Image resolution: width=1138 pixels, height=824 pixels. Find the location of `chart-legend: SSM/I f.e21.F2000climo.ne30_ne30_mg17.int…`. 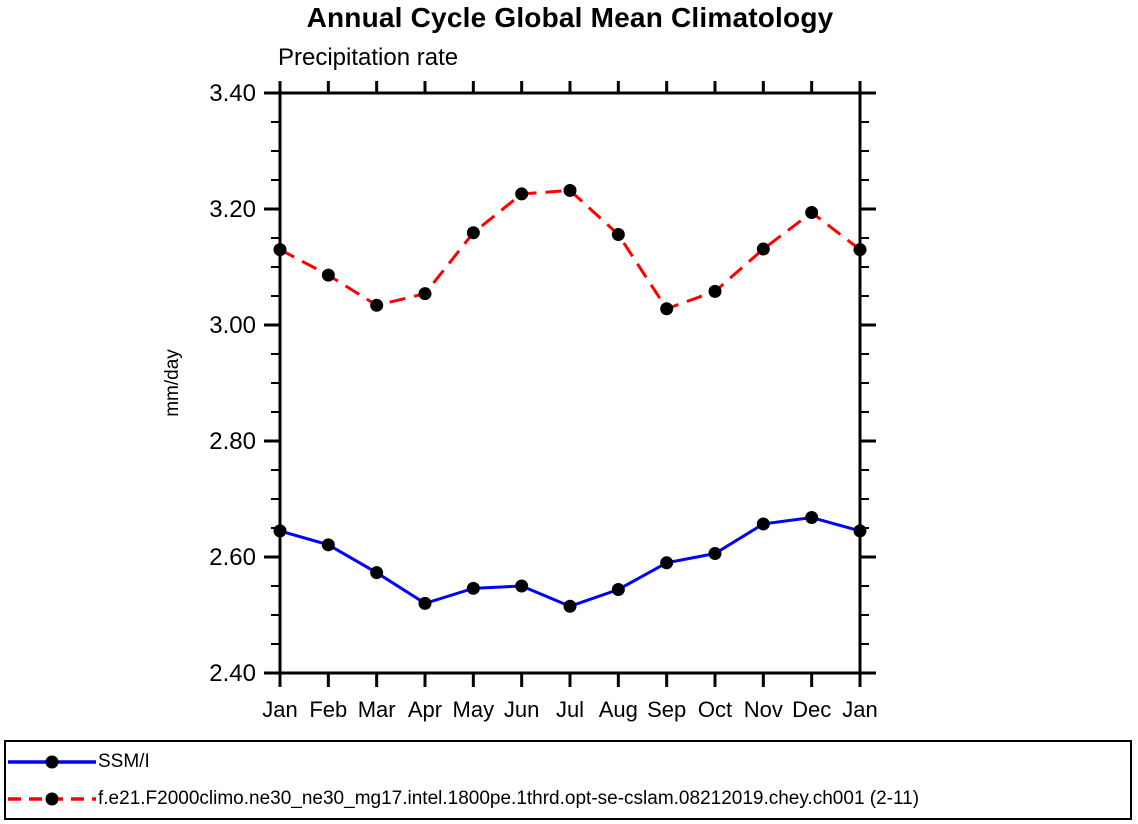

chart-legend: SSM/I f.e21.F2000climo.ne30_ne30_mg17.int… is located at coordinates (568, 780).